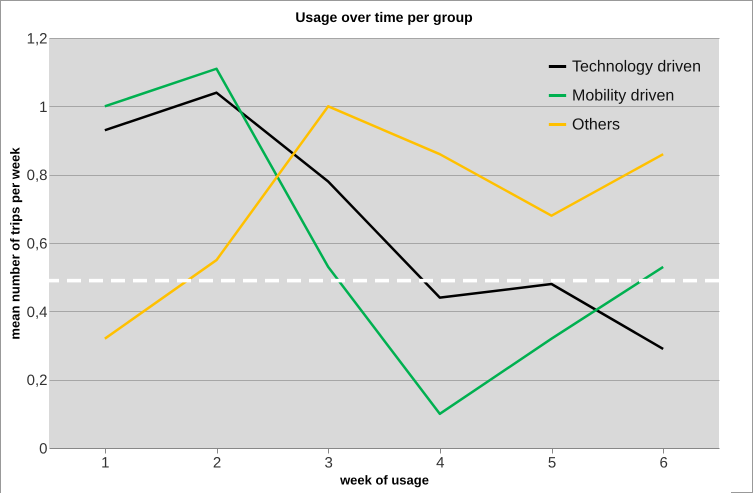 The width and height of the screenshot is (755, 495). I want to click on y-axis-title: mean number of trips per week, so click(15, 243).